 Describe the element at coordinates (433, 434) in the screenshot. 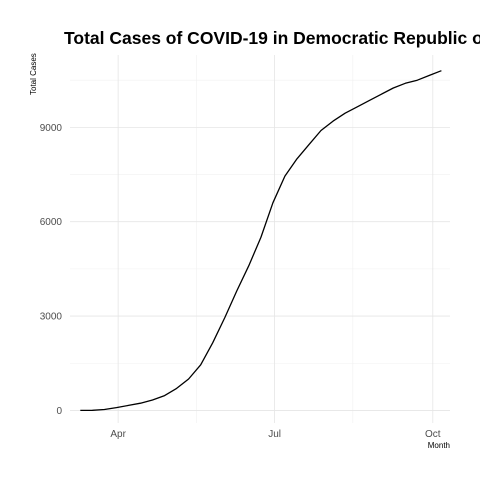

I see `x-tick-label: Oct` at that location.